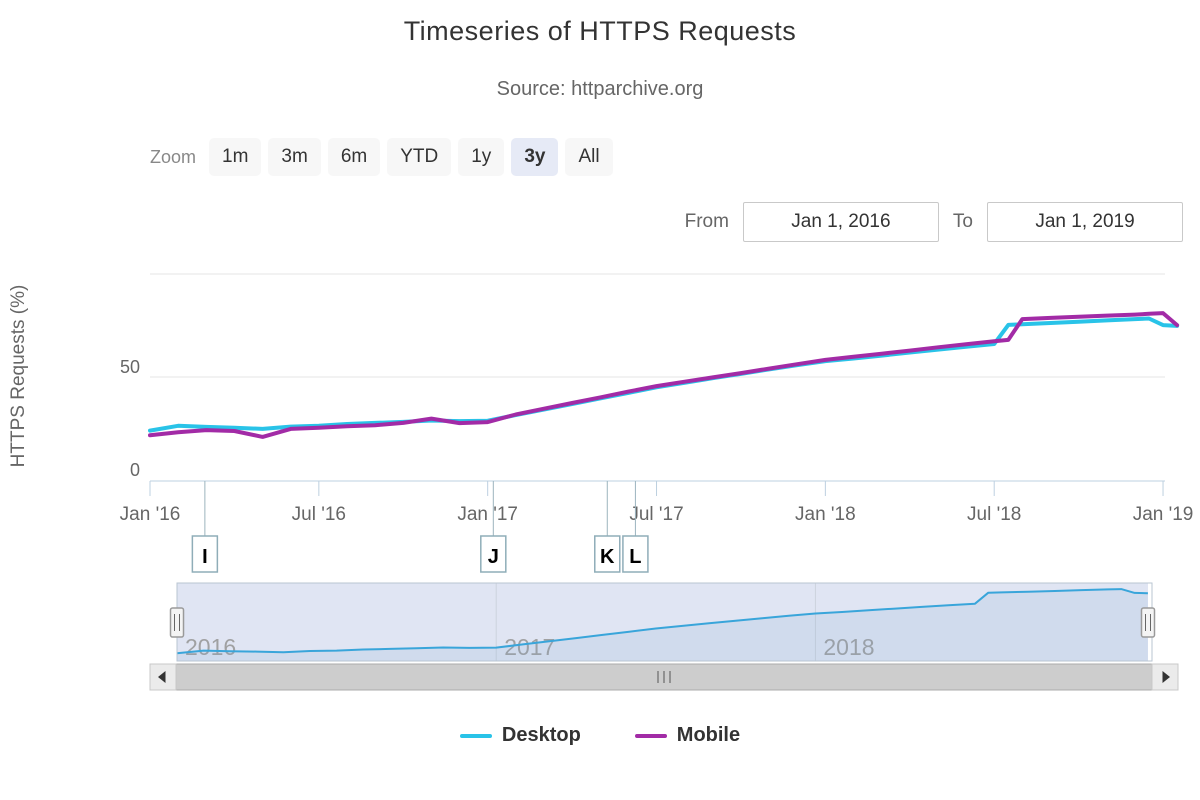  What do you see at coordinates (607, 557) in the screenshot?
I see `flag-label: K` at bounding box center [607, 557].